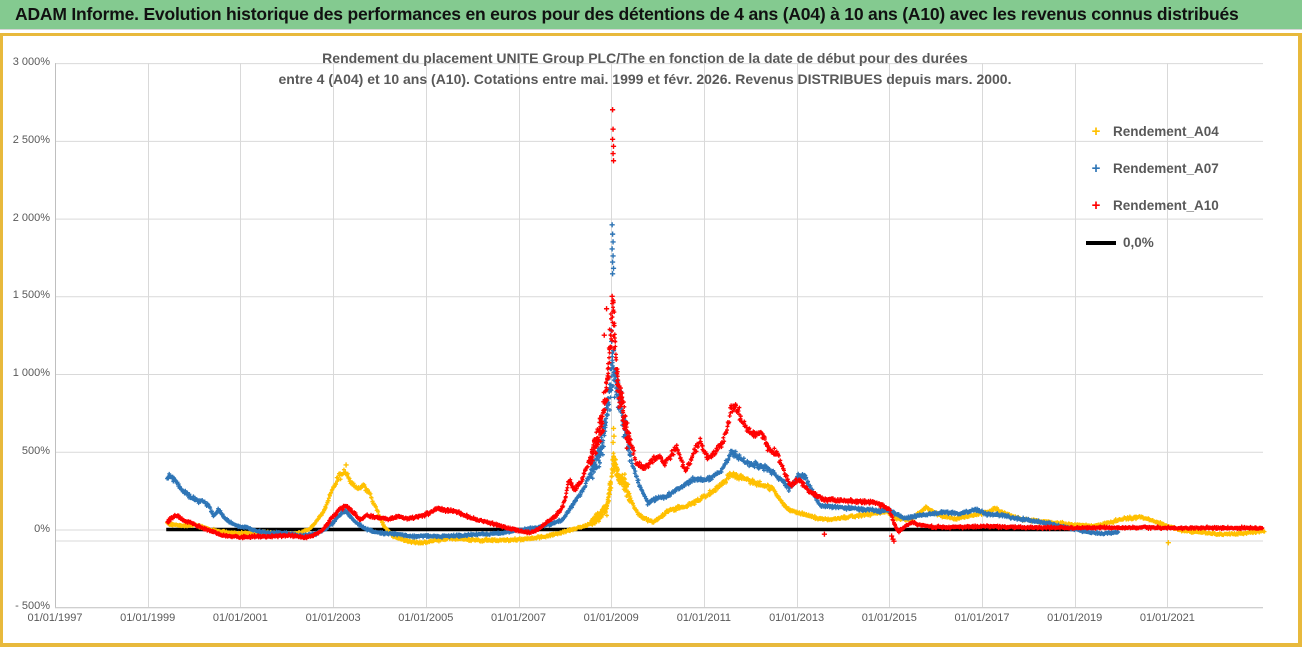  What do you see at coordinates (42, 528) in the screenshot?
I see `y-axis-label: 0%` at bounding box center [42, 528].